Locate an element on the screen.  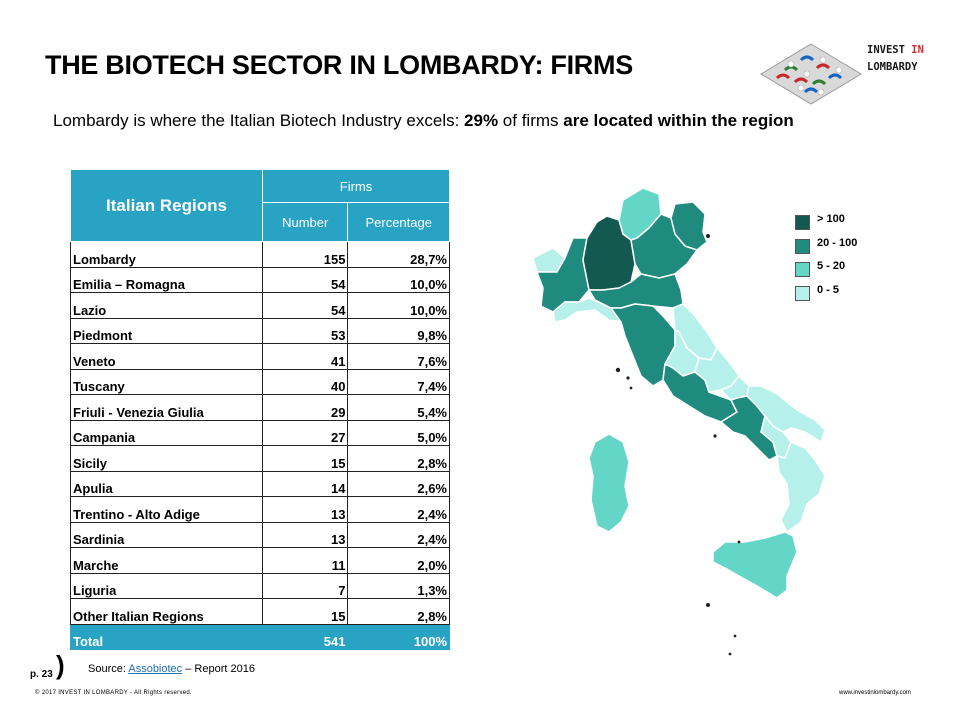
table-row: Marche 11 2,0% is located at coordinates (260, 560).